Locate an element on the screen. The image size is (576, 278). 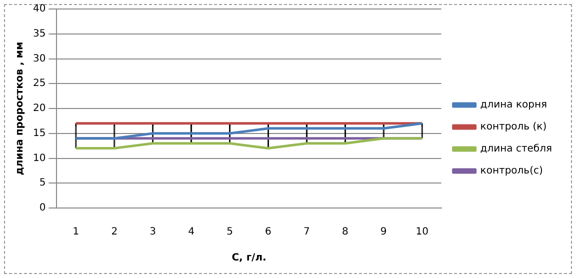
x-tick-label: 2 is located at coordinates (114, 232).